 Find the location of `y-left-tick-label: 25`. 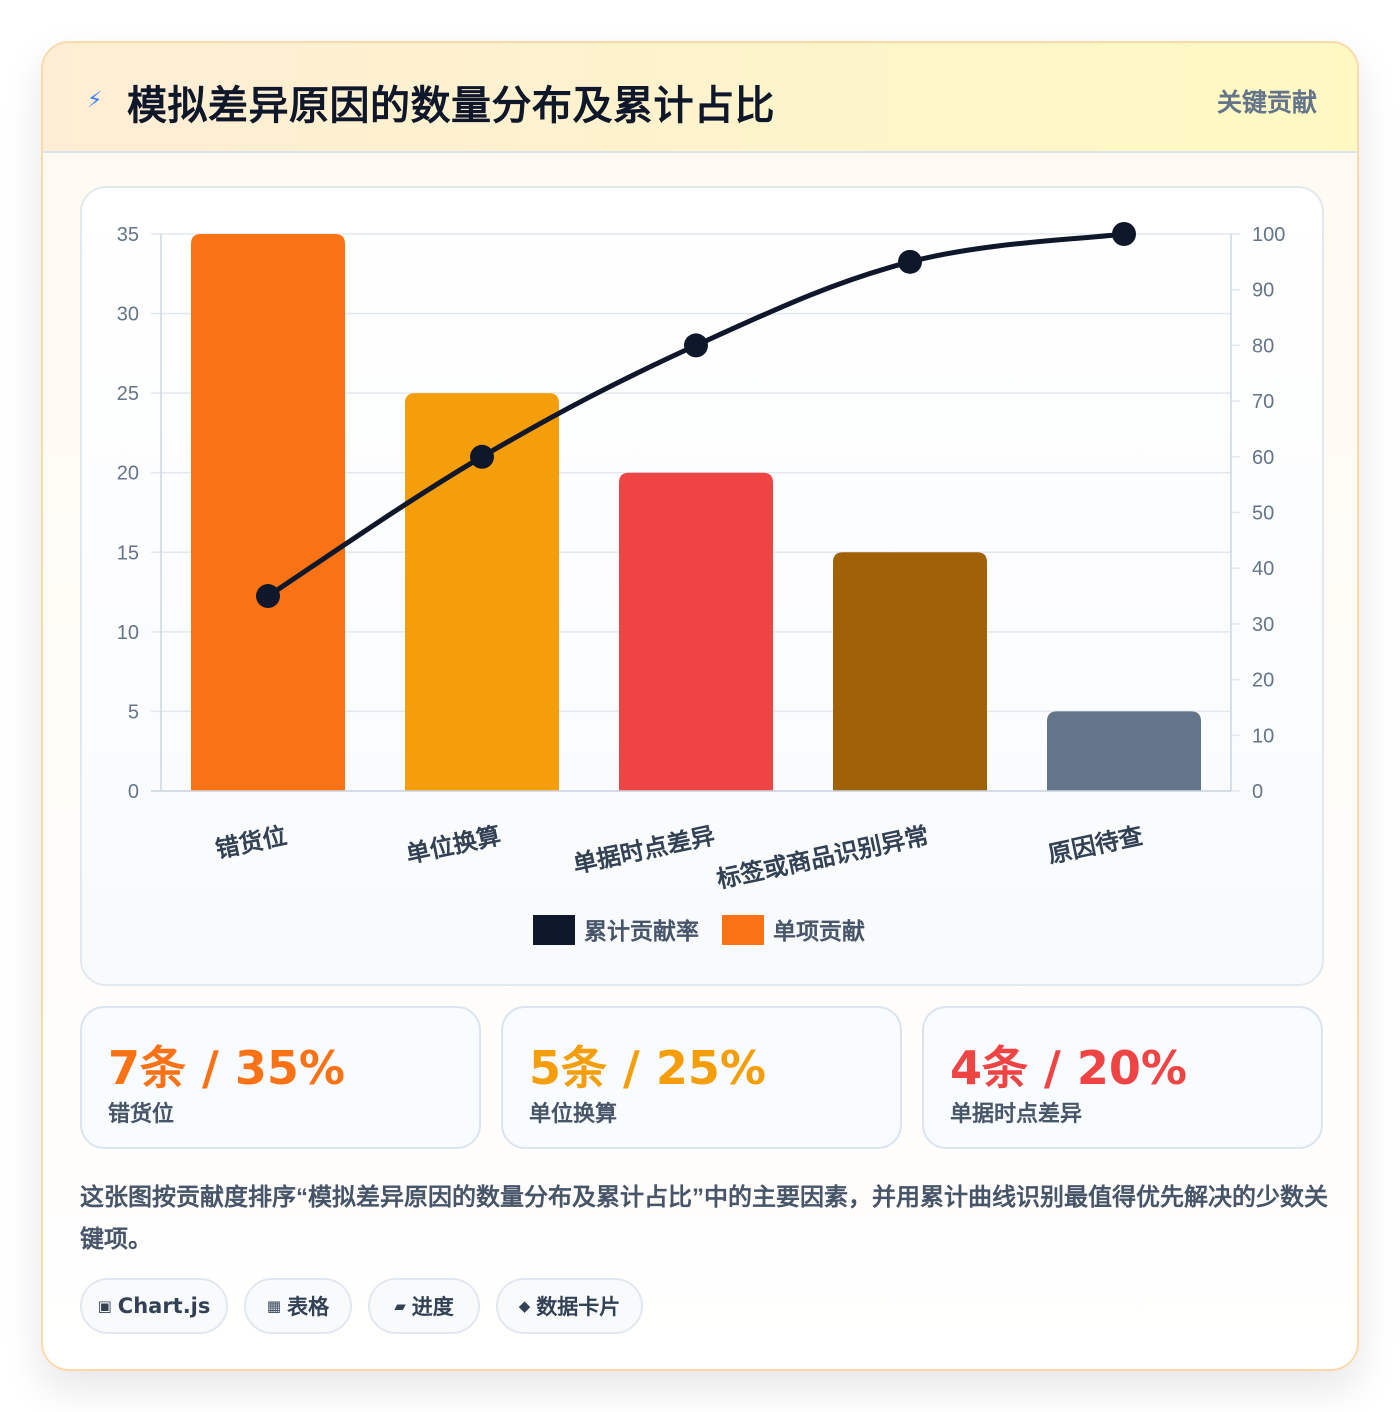

y-left-tick-label: 25 is located at coordinates (128, 394).